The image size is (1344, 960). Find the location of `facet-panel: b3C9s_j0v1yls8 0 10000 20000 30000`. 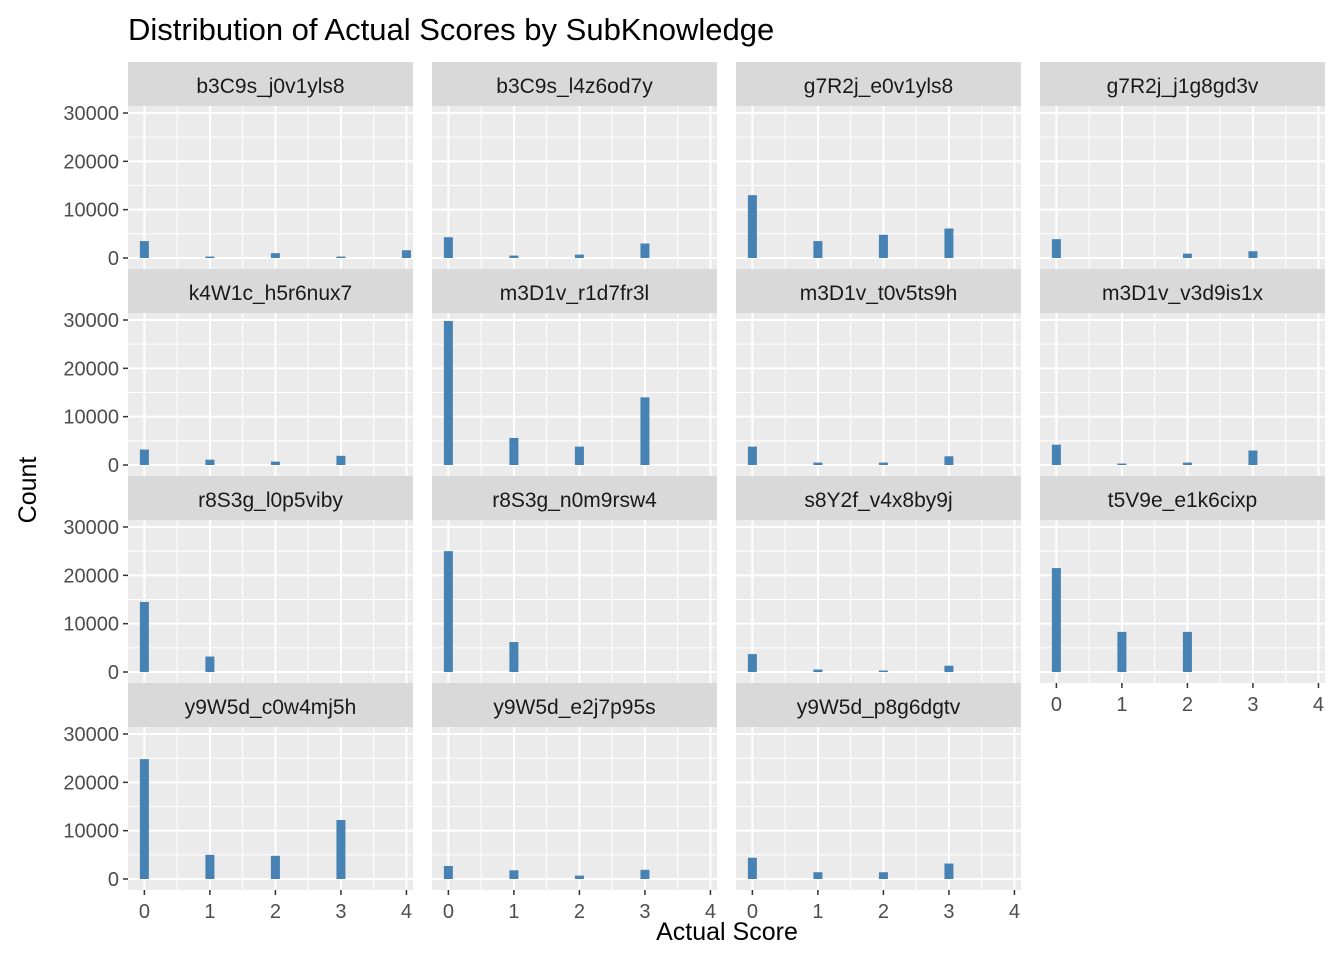

facet-panel: b3C9s_j0v1yls8 0 10000 20000 30000 is located at coordinates (238, 166).